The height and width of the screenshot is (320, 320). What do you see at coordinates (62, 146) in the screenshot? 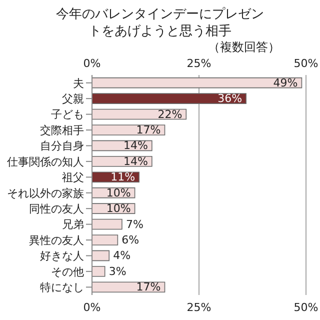
I see `y-tick-label: 自分自身` at bounding box center [62, 146].